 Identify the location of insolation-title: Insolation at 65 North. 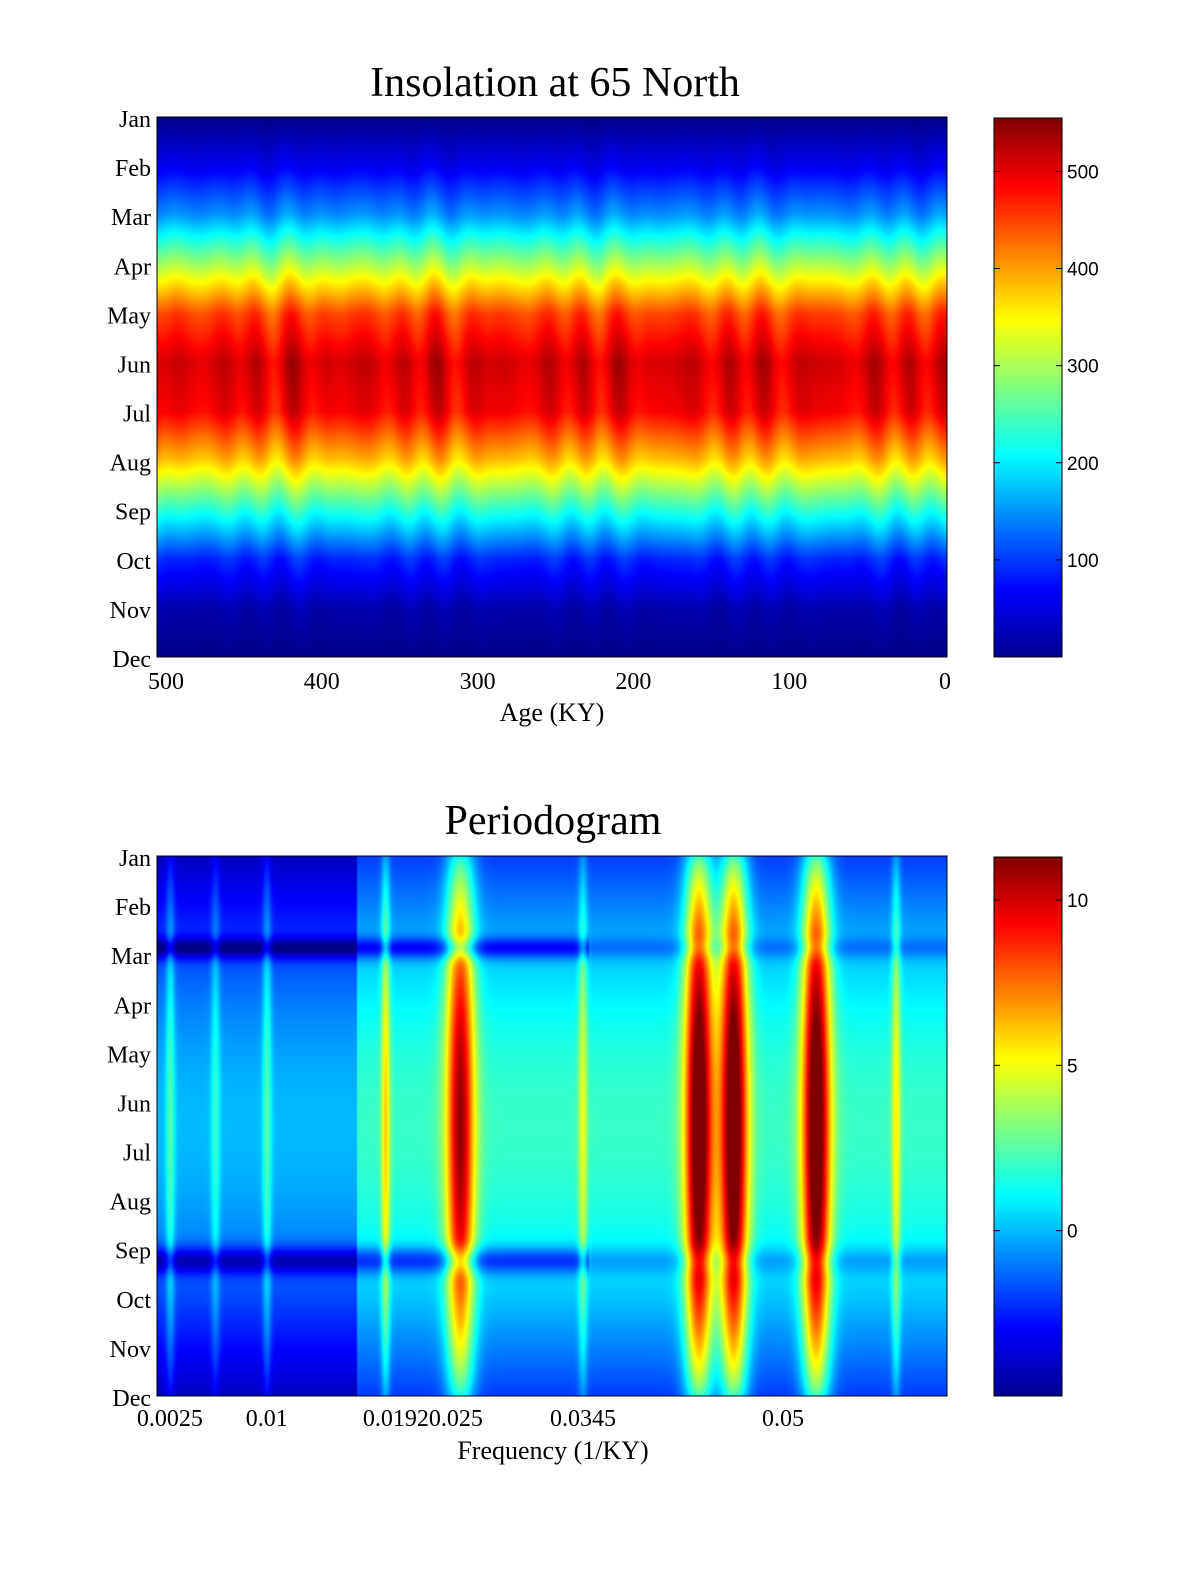
(555, 83).